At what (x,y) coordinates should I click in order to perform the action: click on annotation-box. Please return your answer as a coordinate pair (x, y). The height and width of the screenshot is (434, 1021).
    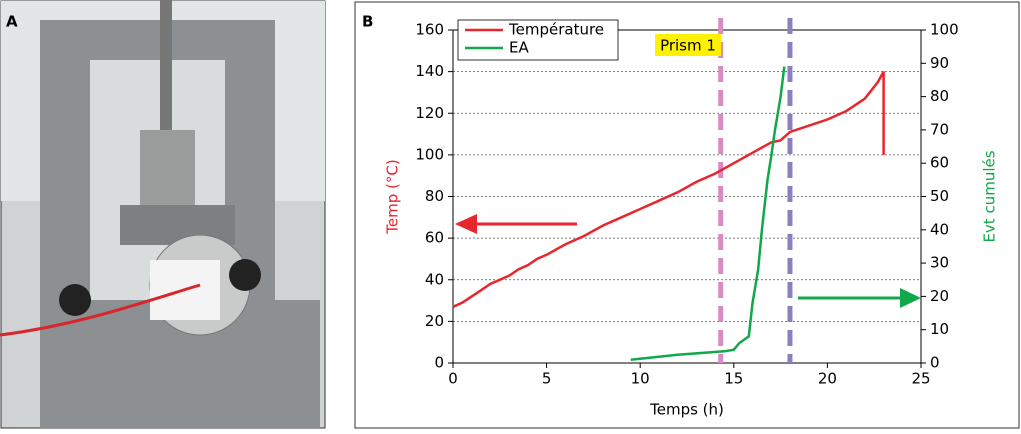
    Looking at the image, I should click on (688, 45).